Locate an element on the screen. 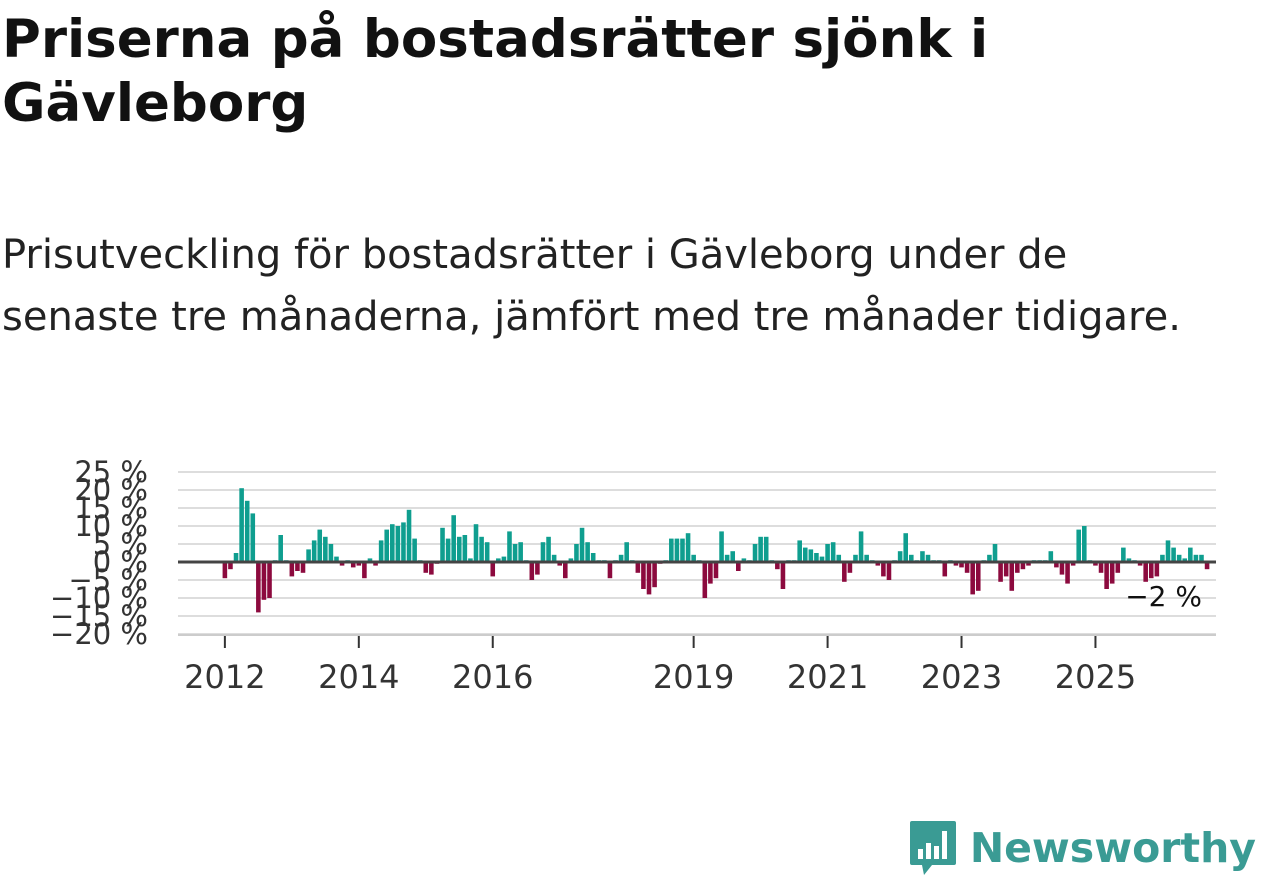  y-tick-label: −20 % is located at coordinates (99, 634).